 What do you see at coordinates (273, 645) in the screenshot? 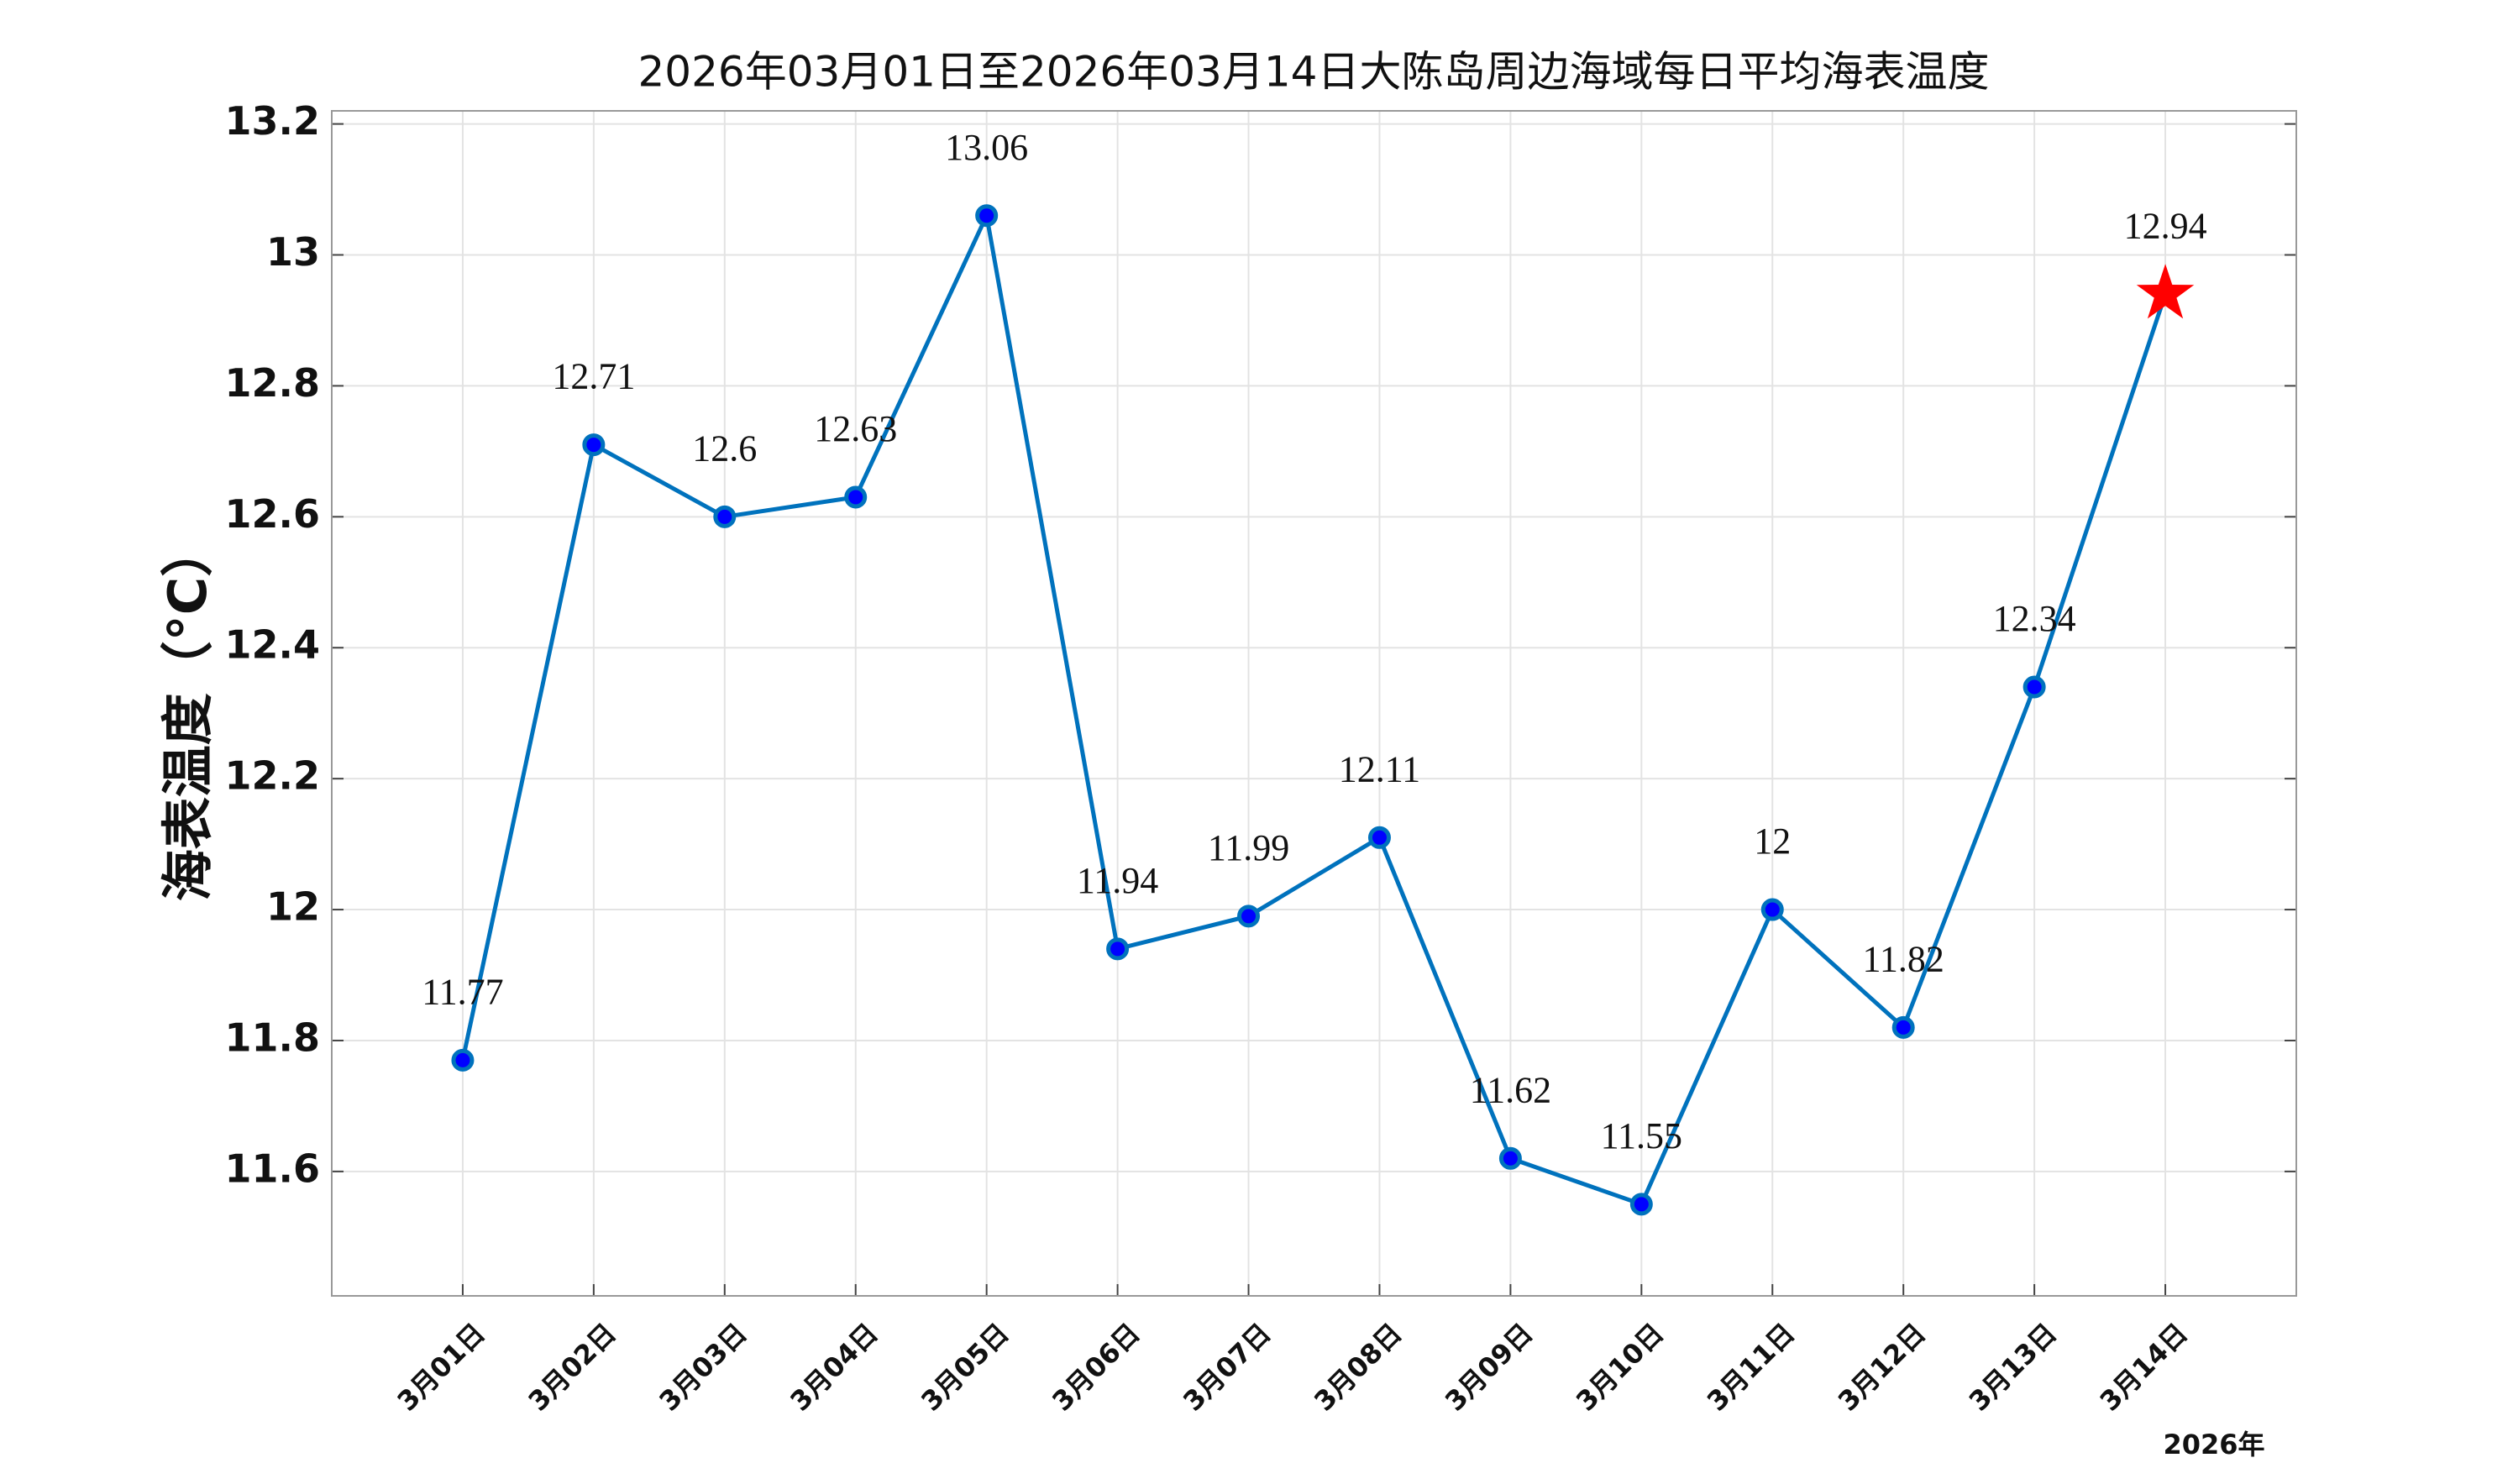
I see `y-tick-label: 12.4` at bounding box center [273, 645].